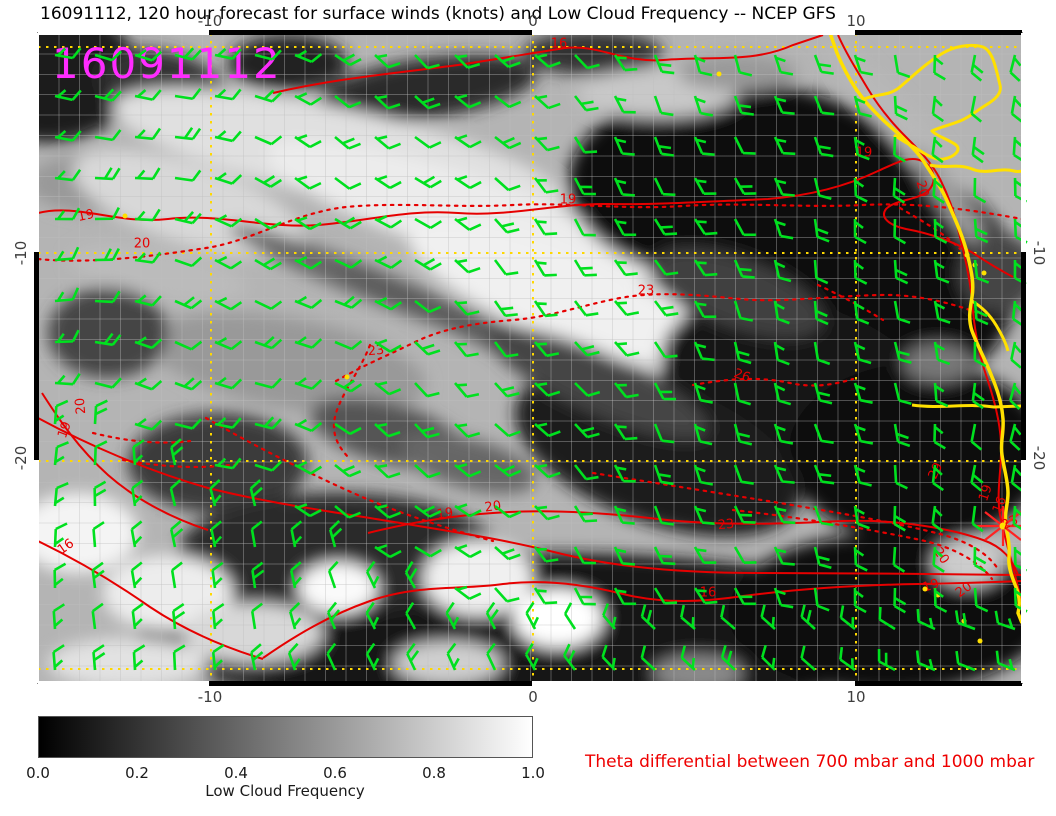 Image resolution: width=1056 pixels, height=816 pixels. I want to click on cloud-frequency-colorbar, so click(285, 737).